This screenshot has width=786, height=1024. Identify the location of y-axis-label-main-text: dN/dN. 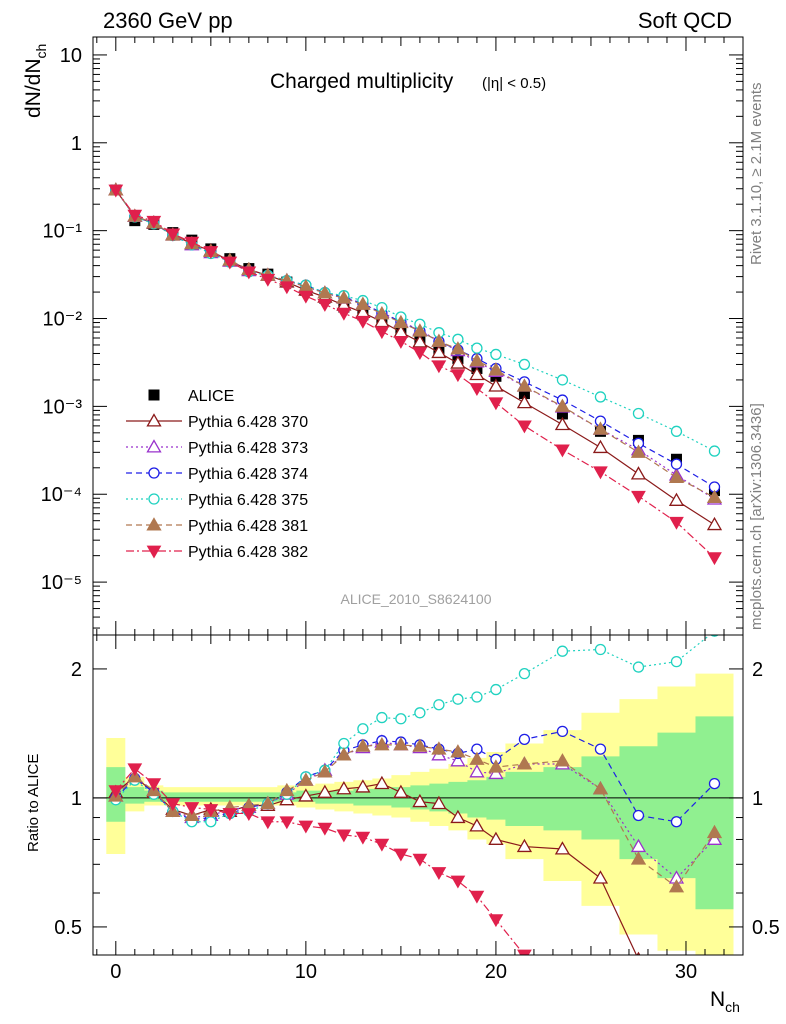
(33, 88).